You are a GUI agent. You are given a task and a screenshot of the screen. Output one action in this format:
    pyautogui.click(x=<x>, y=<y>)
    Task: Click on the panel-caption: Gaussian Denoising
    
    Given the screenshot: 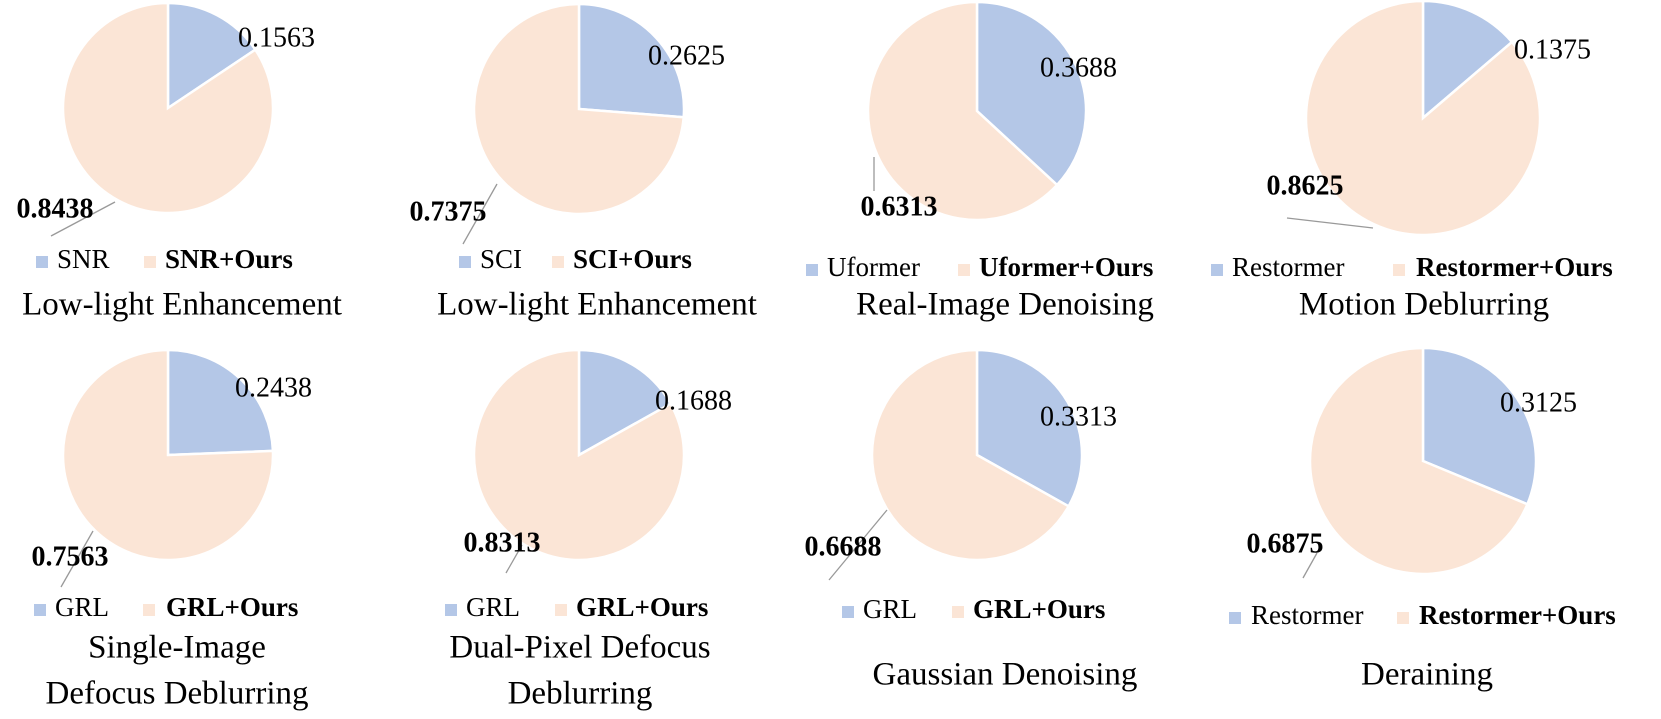 What is the action you would take?
    pyautogui.click(x=1005, y=675)
    